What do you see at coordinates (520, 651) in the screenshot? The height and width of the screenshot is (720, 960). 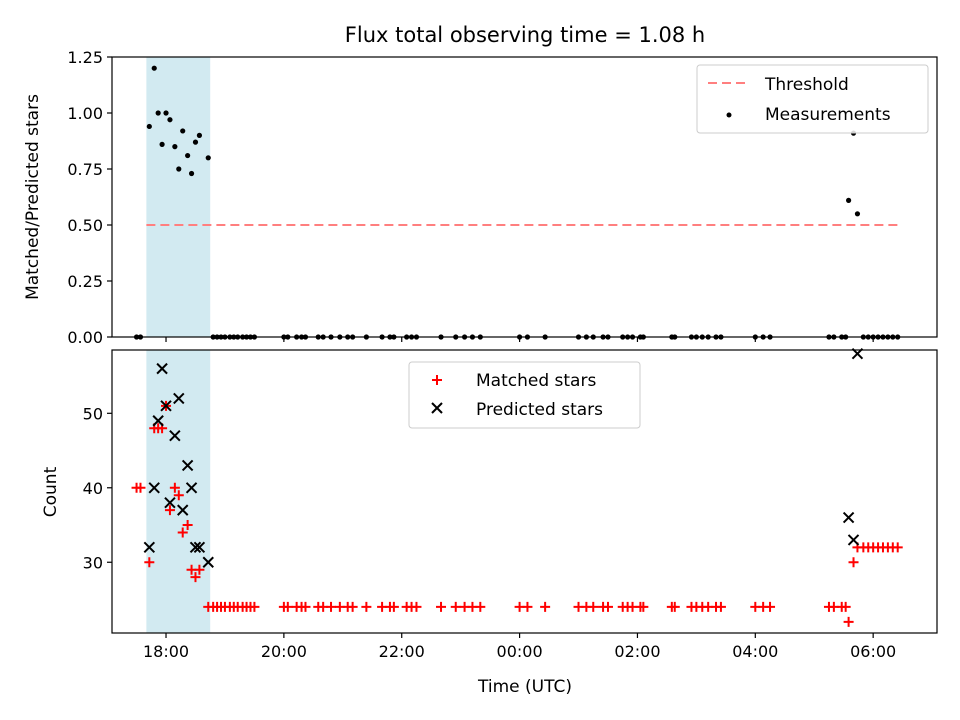 I see `x-tick-label: 00:00` at bounding box center [520, 651].